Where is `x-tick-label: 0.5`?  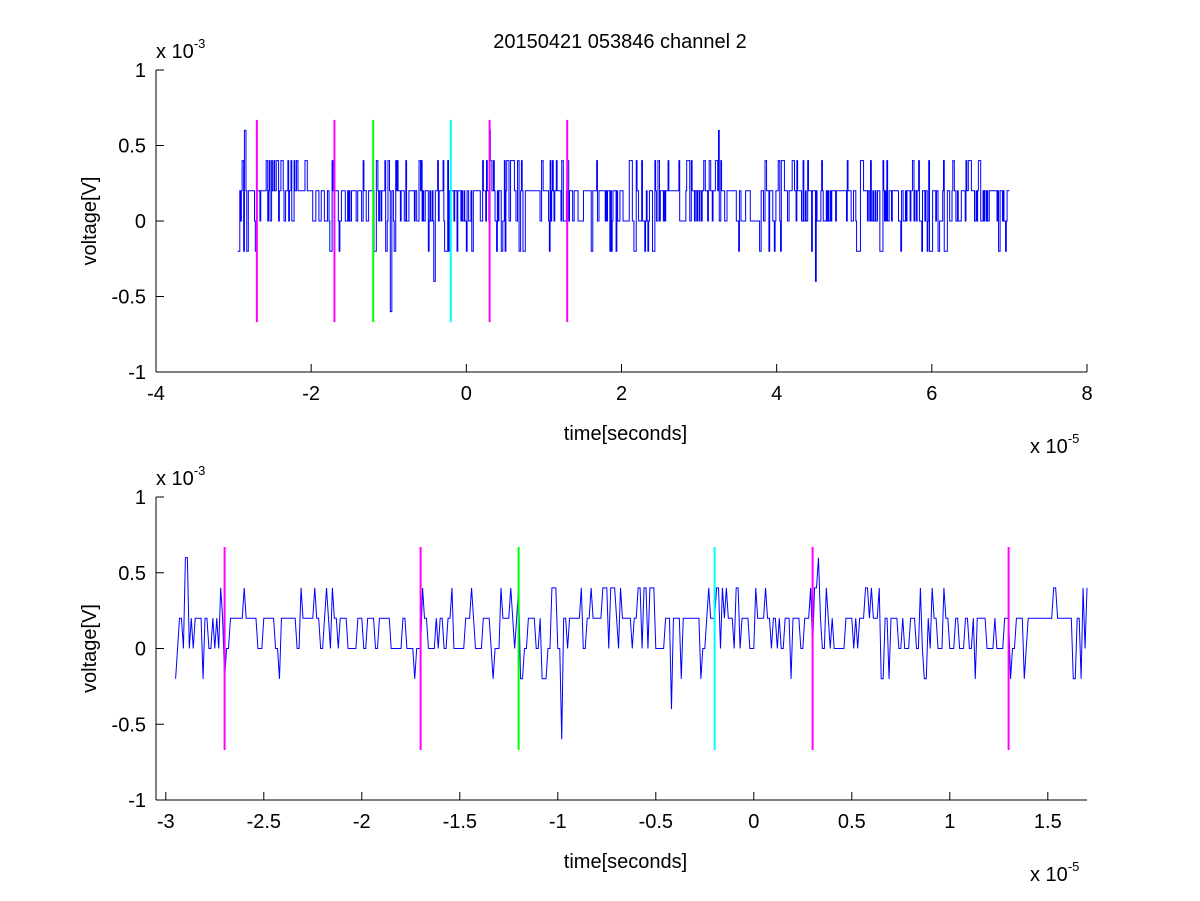 x-tick-label: 0.5 is located at coordinates (852, 822).